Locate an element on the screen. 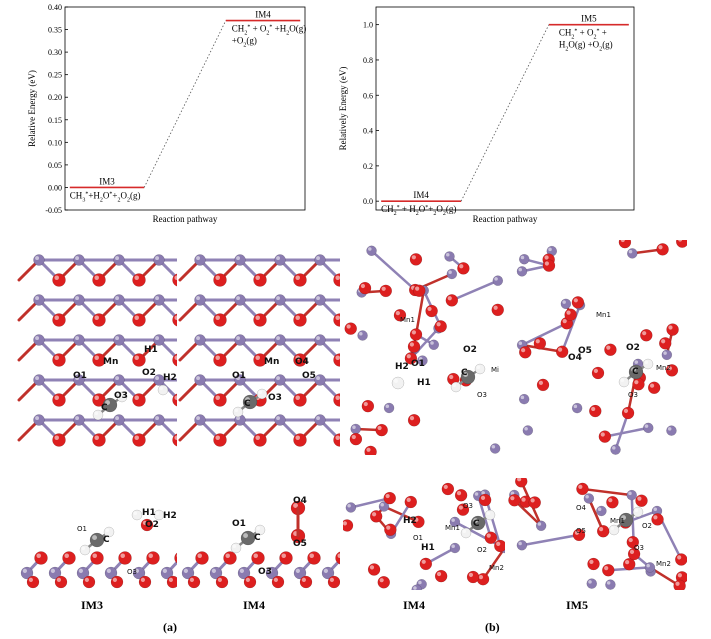  c-atom is located at coordinates (248, 538).